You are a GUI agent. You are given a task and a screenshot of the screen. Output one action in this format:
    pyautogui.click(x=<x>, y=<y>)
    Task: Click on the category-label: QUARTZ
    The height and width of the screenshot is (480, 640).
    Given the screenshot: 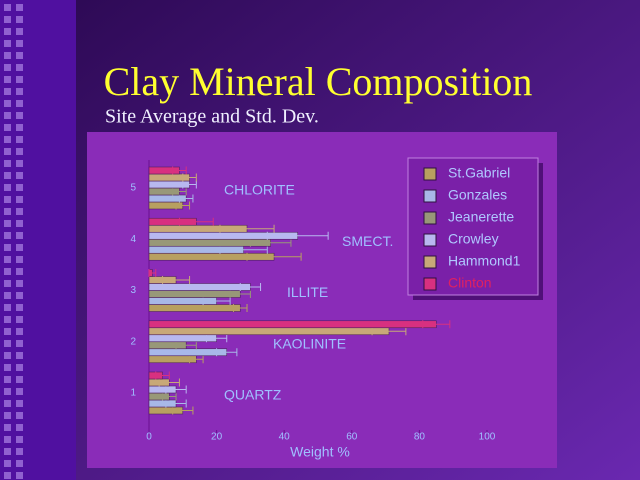 What is the action you would take?
    pyautogui.click(x=253, y=395)
    